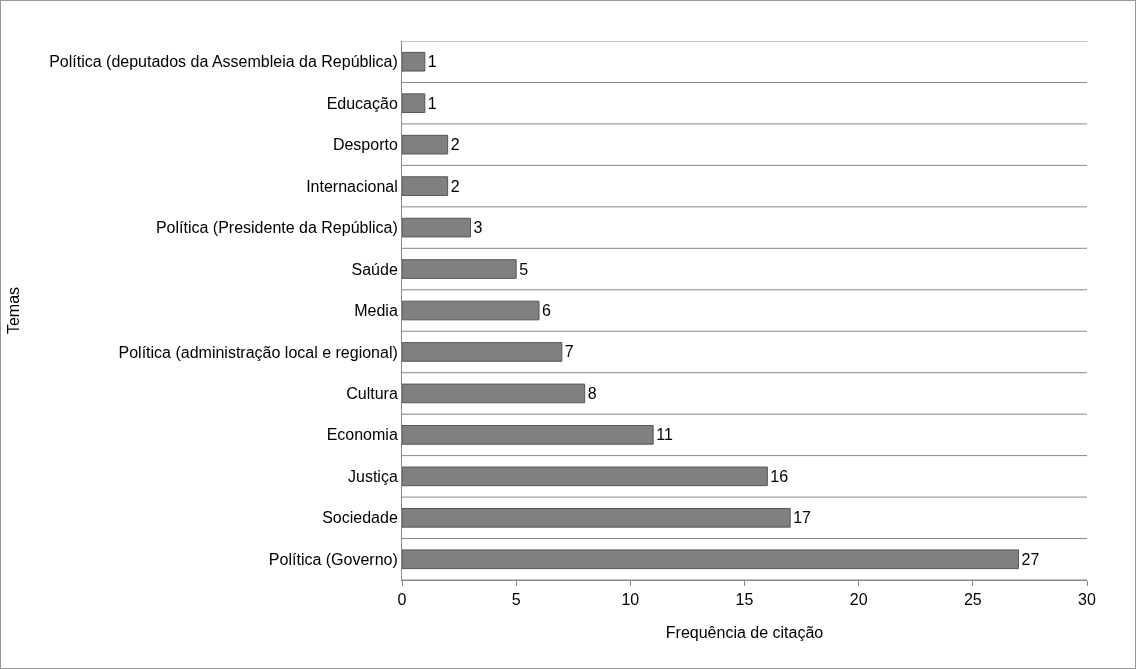  I want to click on x-tick-label: 25, so click(972, 600).